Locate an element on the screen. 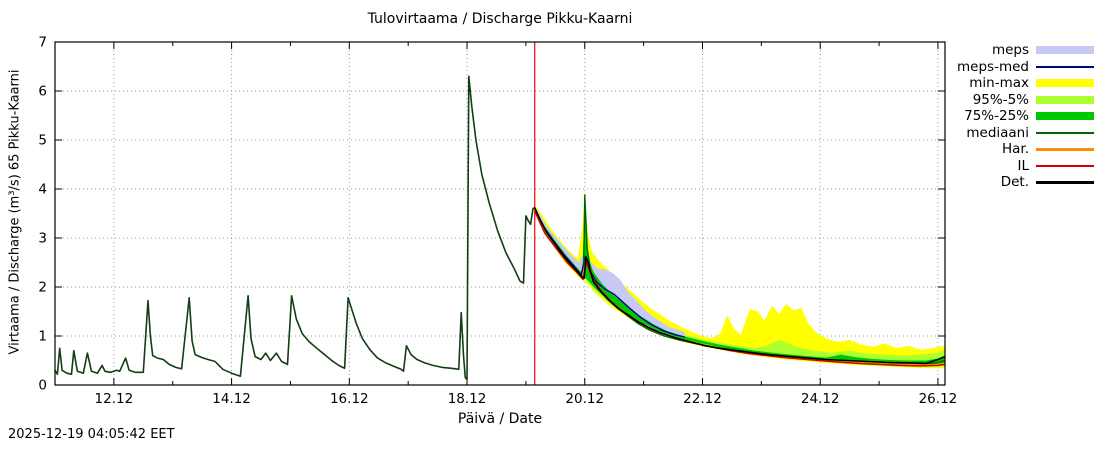 The width and height of the screenshot is (1100, 450). x-tick-label: 22.12 is located at coordinates (702, 399).